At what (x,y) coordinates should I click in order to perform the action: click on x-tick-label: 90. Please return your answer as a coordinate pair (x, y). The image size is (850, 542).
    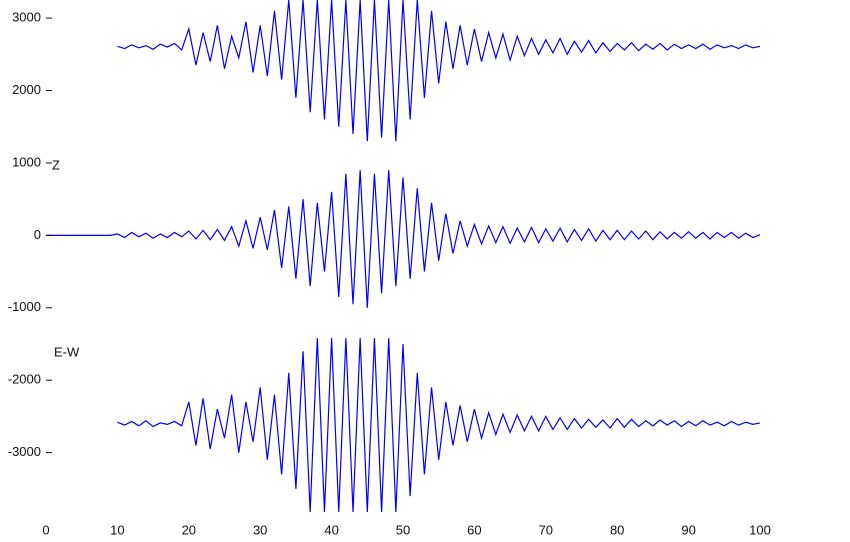
    Looking at the image, I should click on (688, 529).